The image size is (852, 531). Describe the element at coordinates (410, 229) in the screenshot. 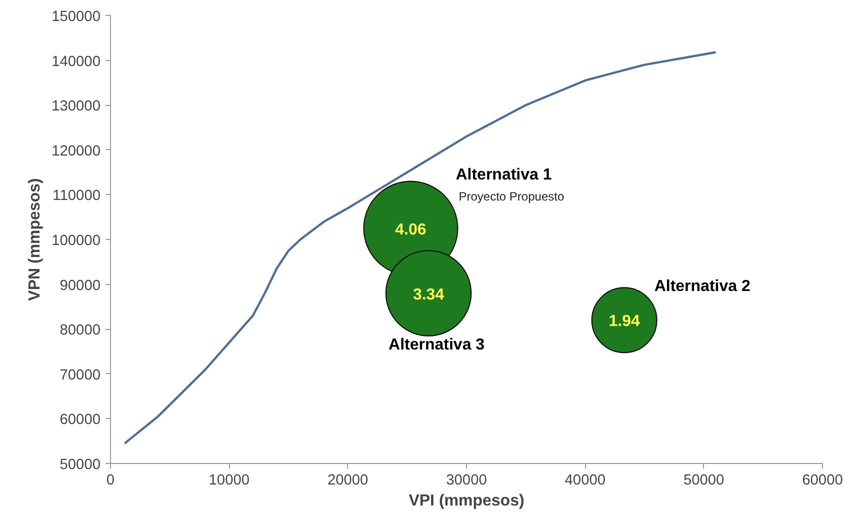

I see `data-label: 4.06` at that location.